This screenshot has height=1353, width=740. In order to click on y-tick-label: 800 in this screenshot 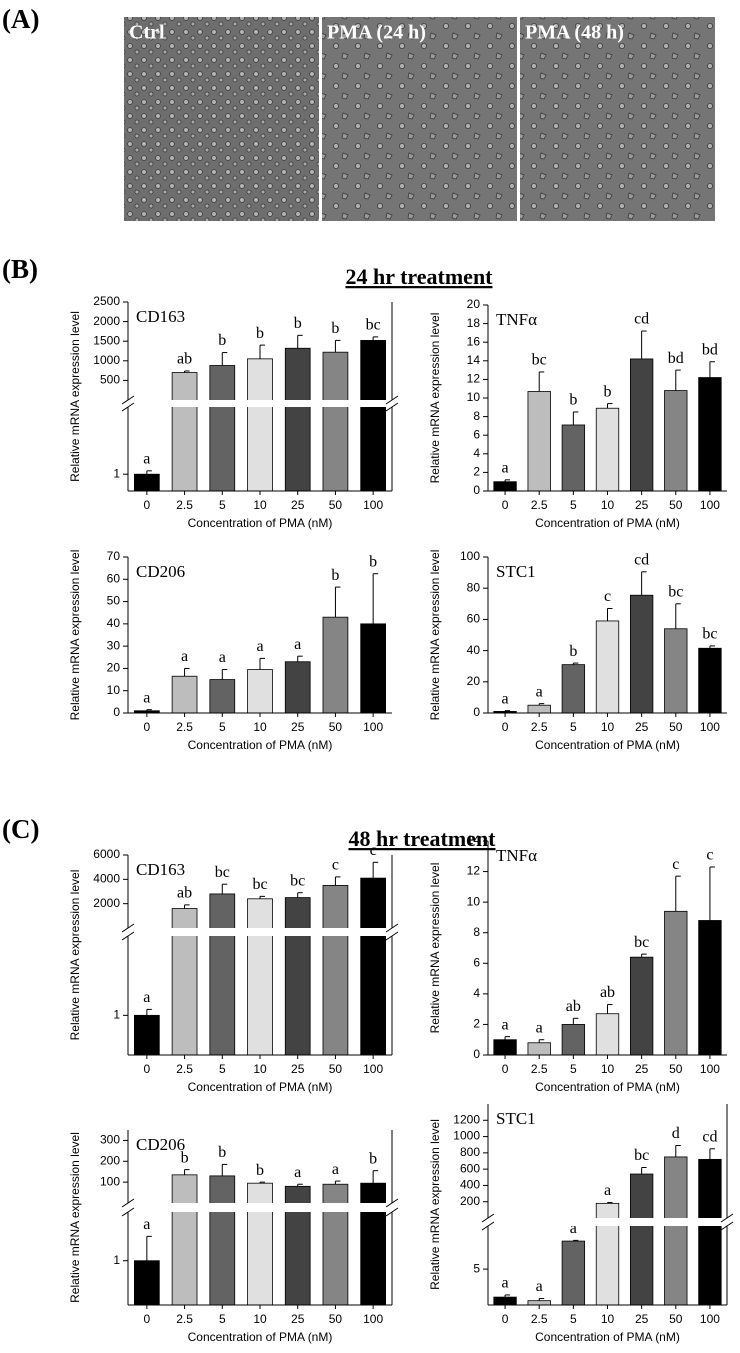, I will do `click(470, 1152)`.